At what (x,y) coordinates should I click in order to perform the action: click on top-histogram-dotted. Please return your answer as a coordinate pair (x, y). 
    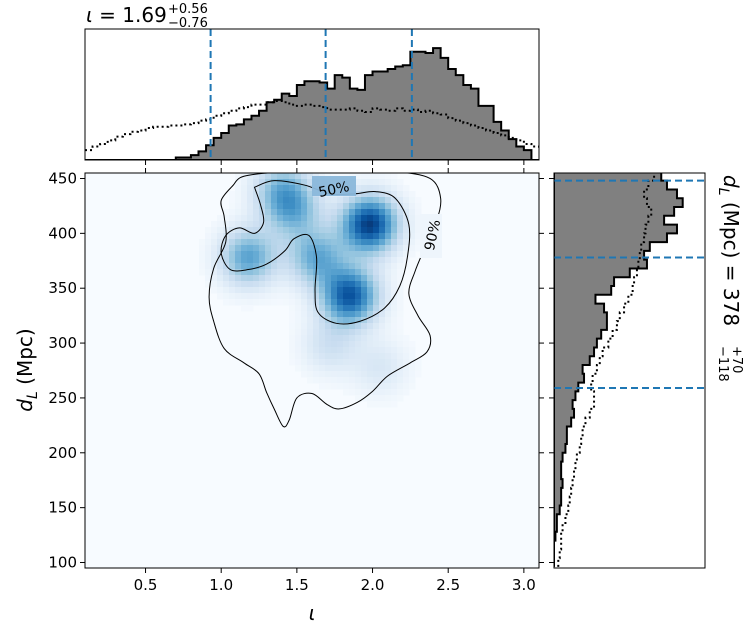
    Looking at the image, I should click on (312, 125).